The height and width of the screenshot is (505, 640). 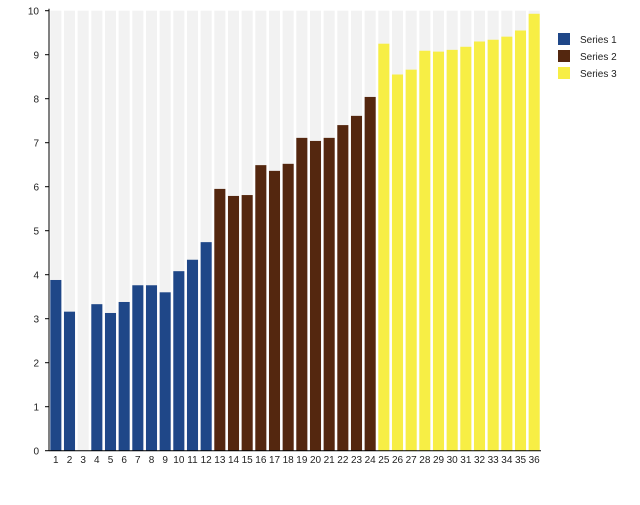 What do you see at coordinates (261, 460) in the screenshot?
I see `x-tick-label: 16` at bounding box center [261, 460].